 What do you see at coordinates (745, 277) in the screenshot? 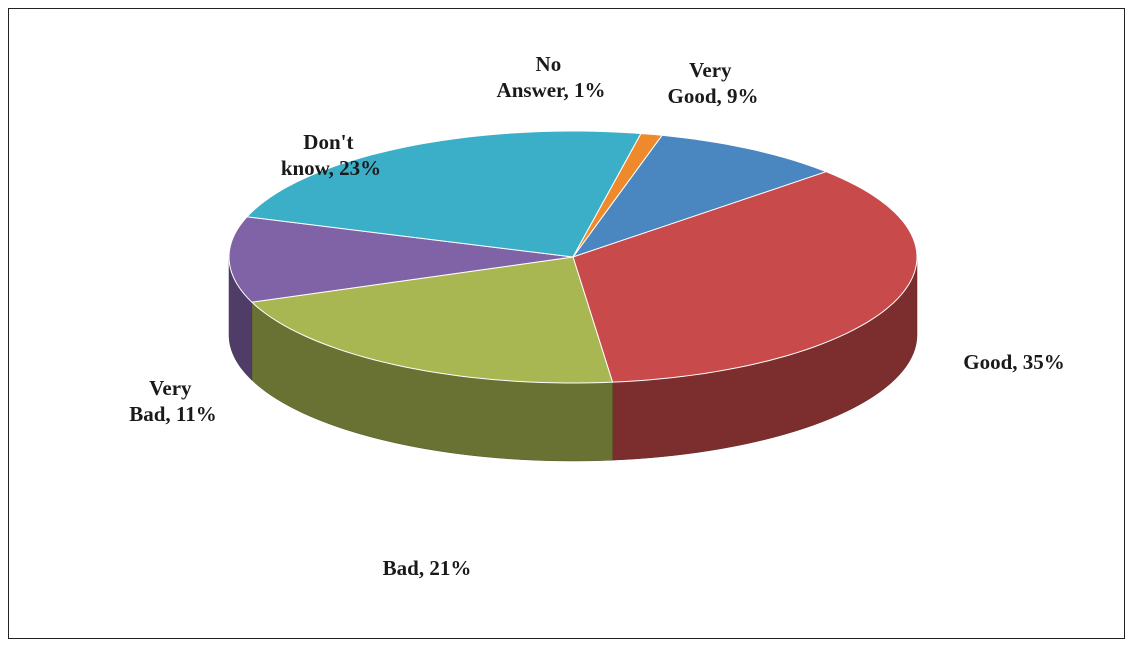
I see `pie-slice-good` at bounding box center [745, 277].